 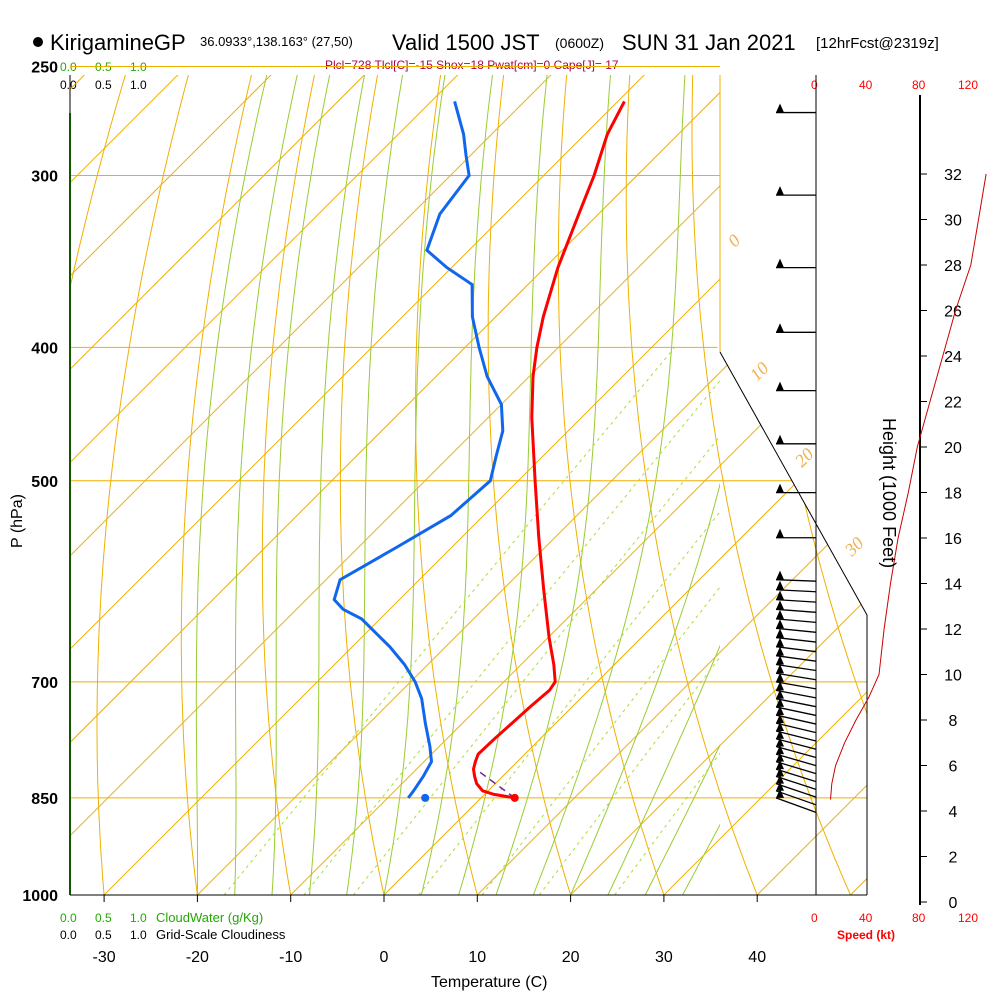 I want to click on x-axis-title: Temperature (C), so click(x=489, y=982).